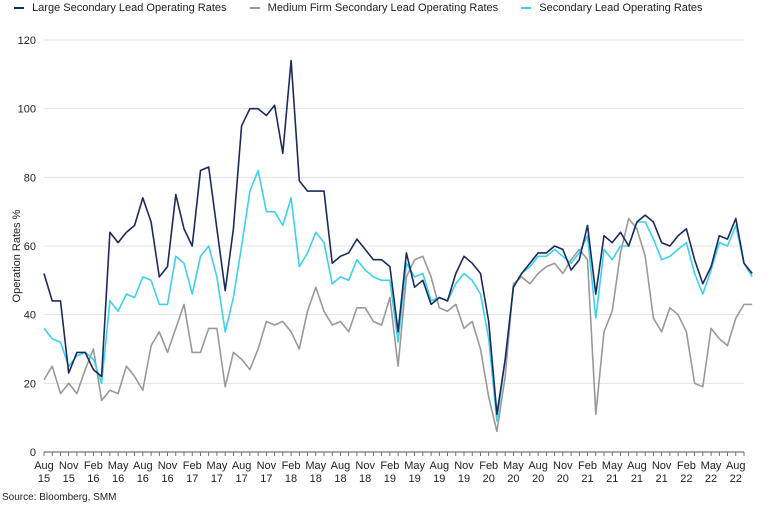  Describe the element at coordinates (30, 316) in the screenshot. I see `y-tick-label: 40` at that location.